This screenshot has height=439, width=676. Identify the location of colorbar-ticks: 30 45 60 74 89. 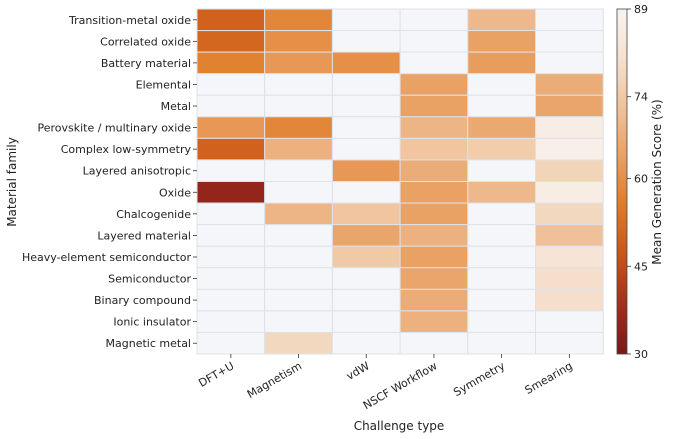
(637, 182).